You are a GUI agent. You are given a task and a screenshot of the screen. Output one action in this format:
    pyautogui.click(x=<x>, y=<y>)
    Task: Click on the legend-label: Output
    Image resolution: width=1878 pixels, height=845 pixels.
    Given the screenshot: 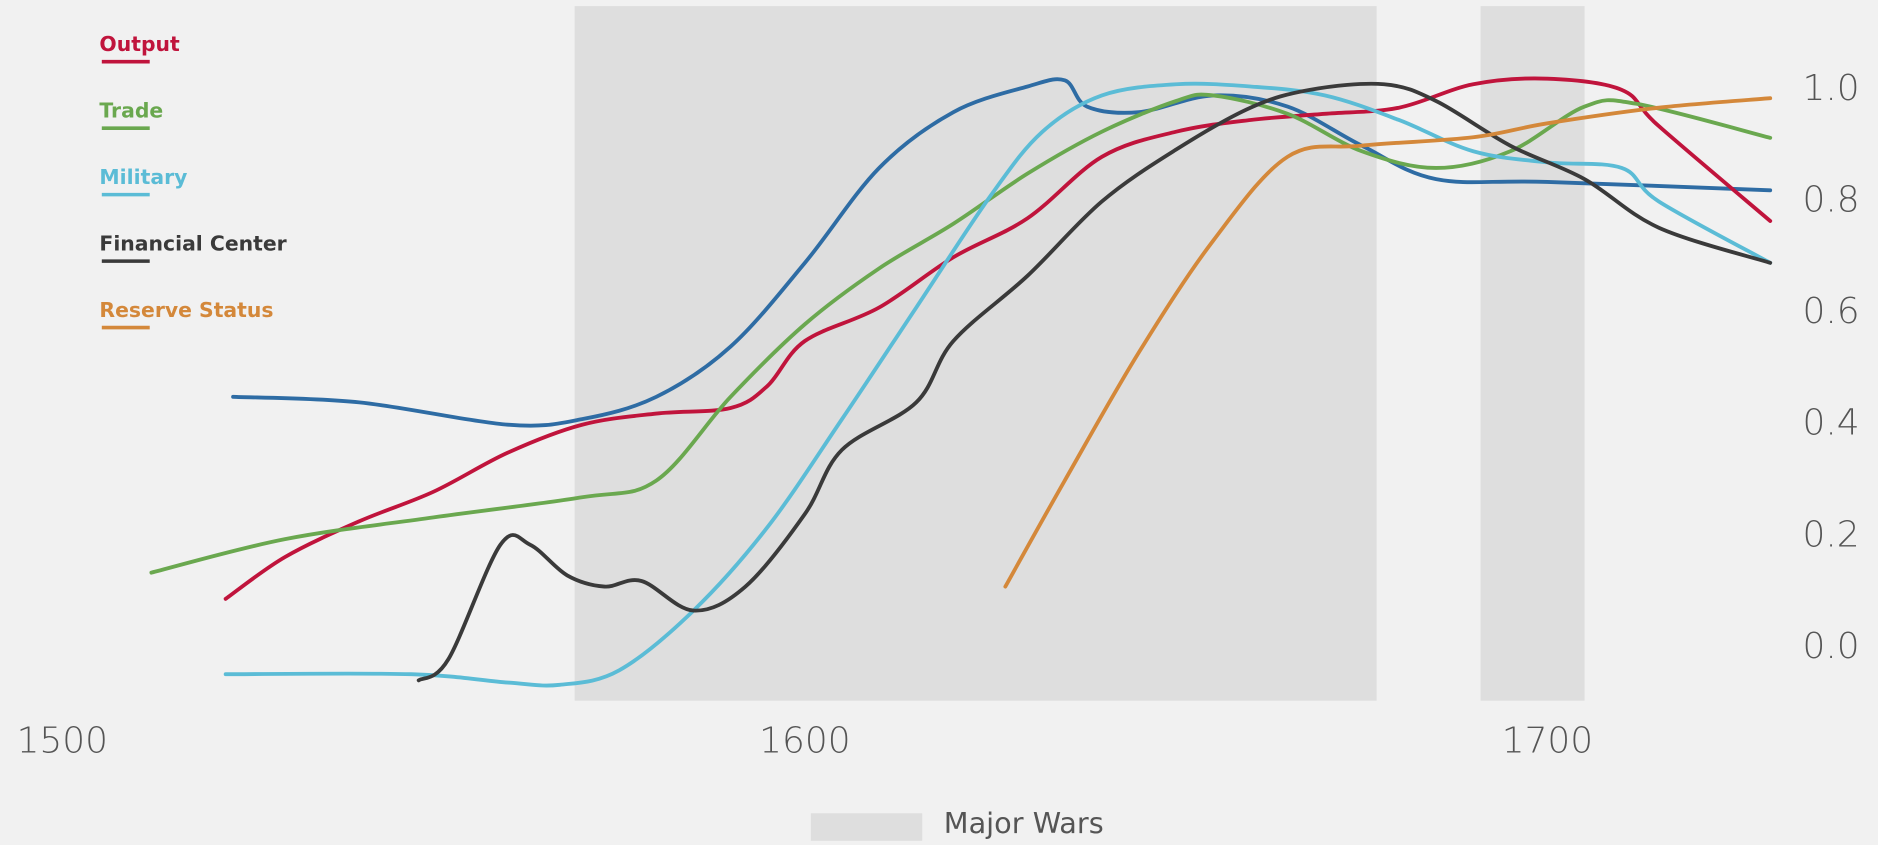 What is the action you would take?
    pyautogui.click(x=139, y=44)
    